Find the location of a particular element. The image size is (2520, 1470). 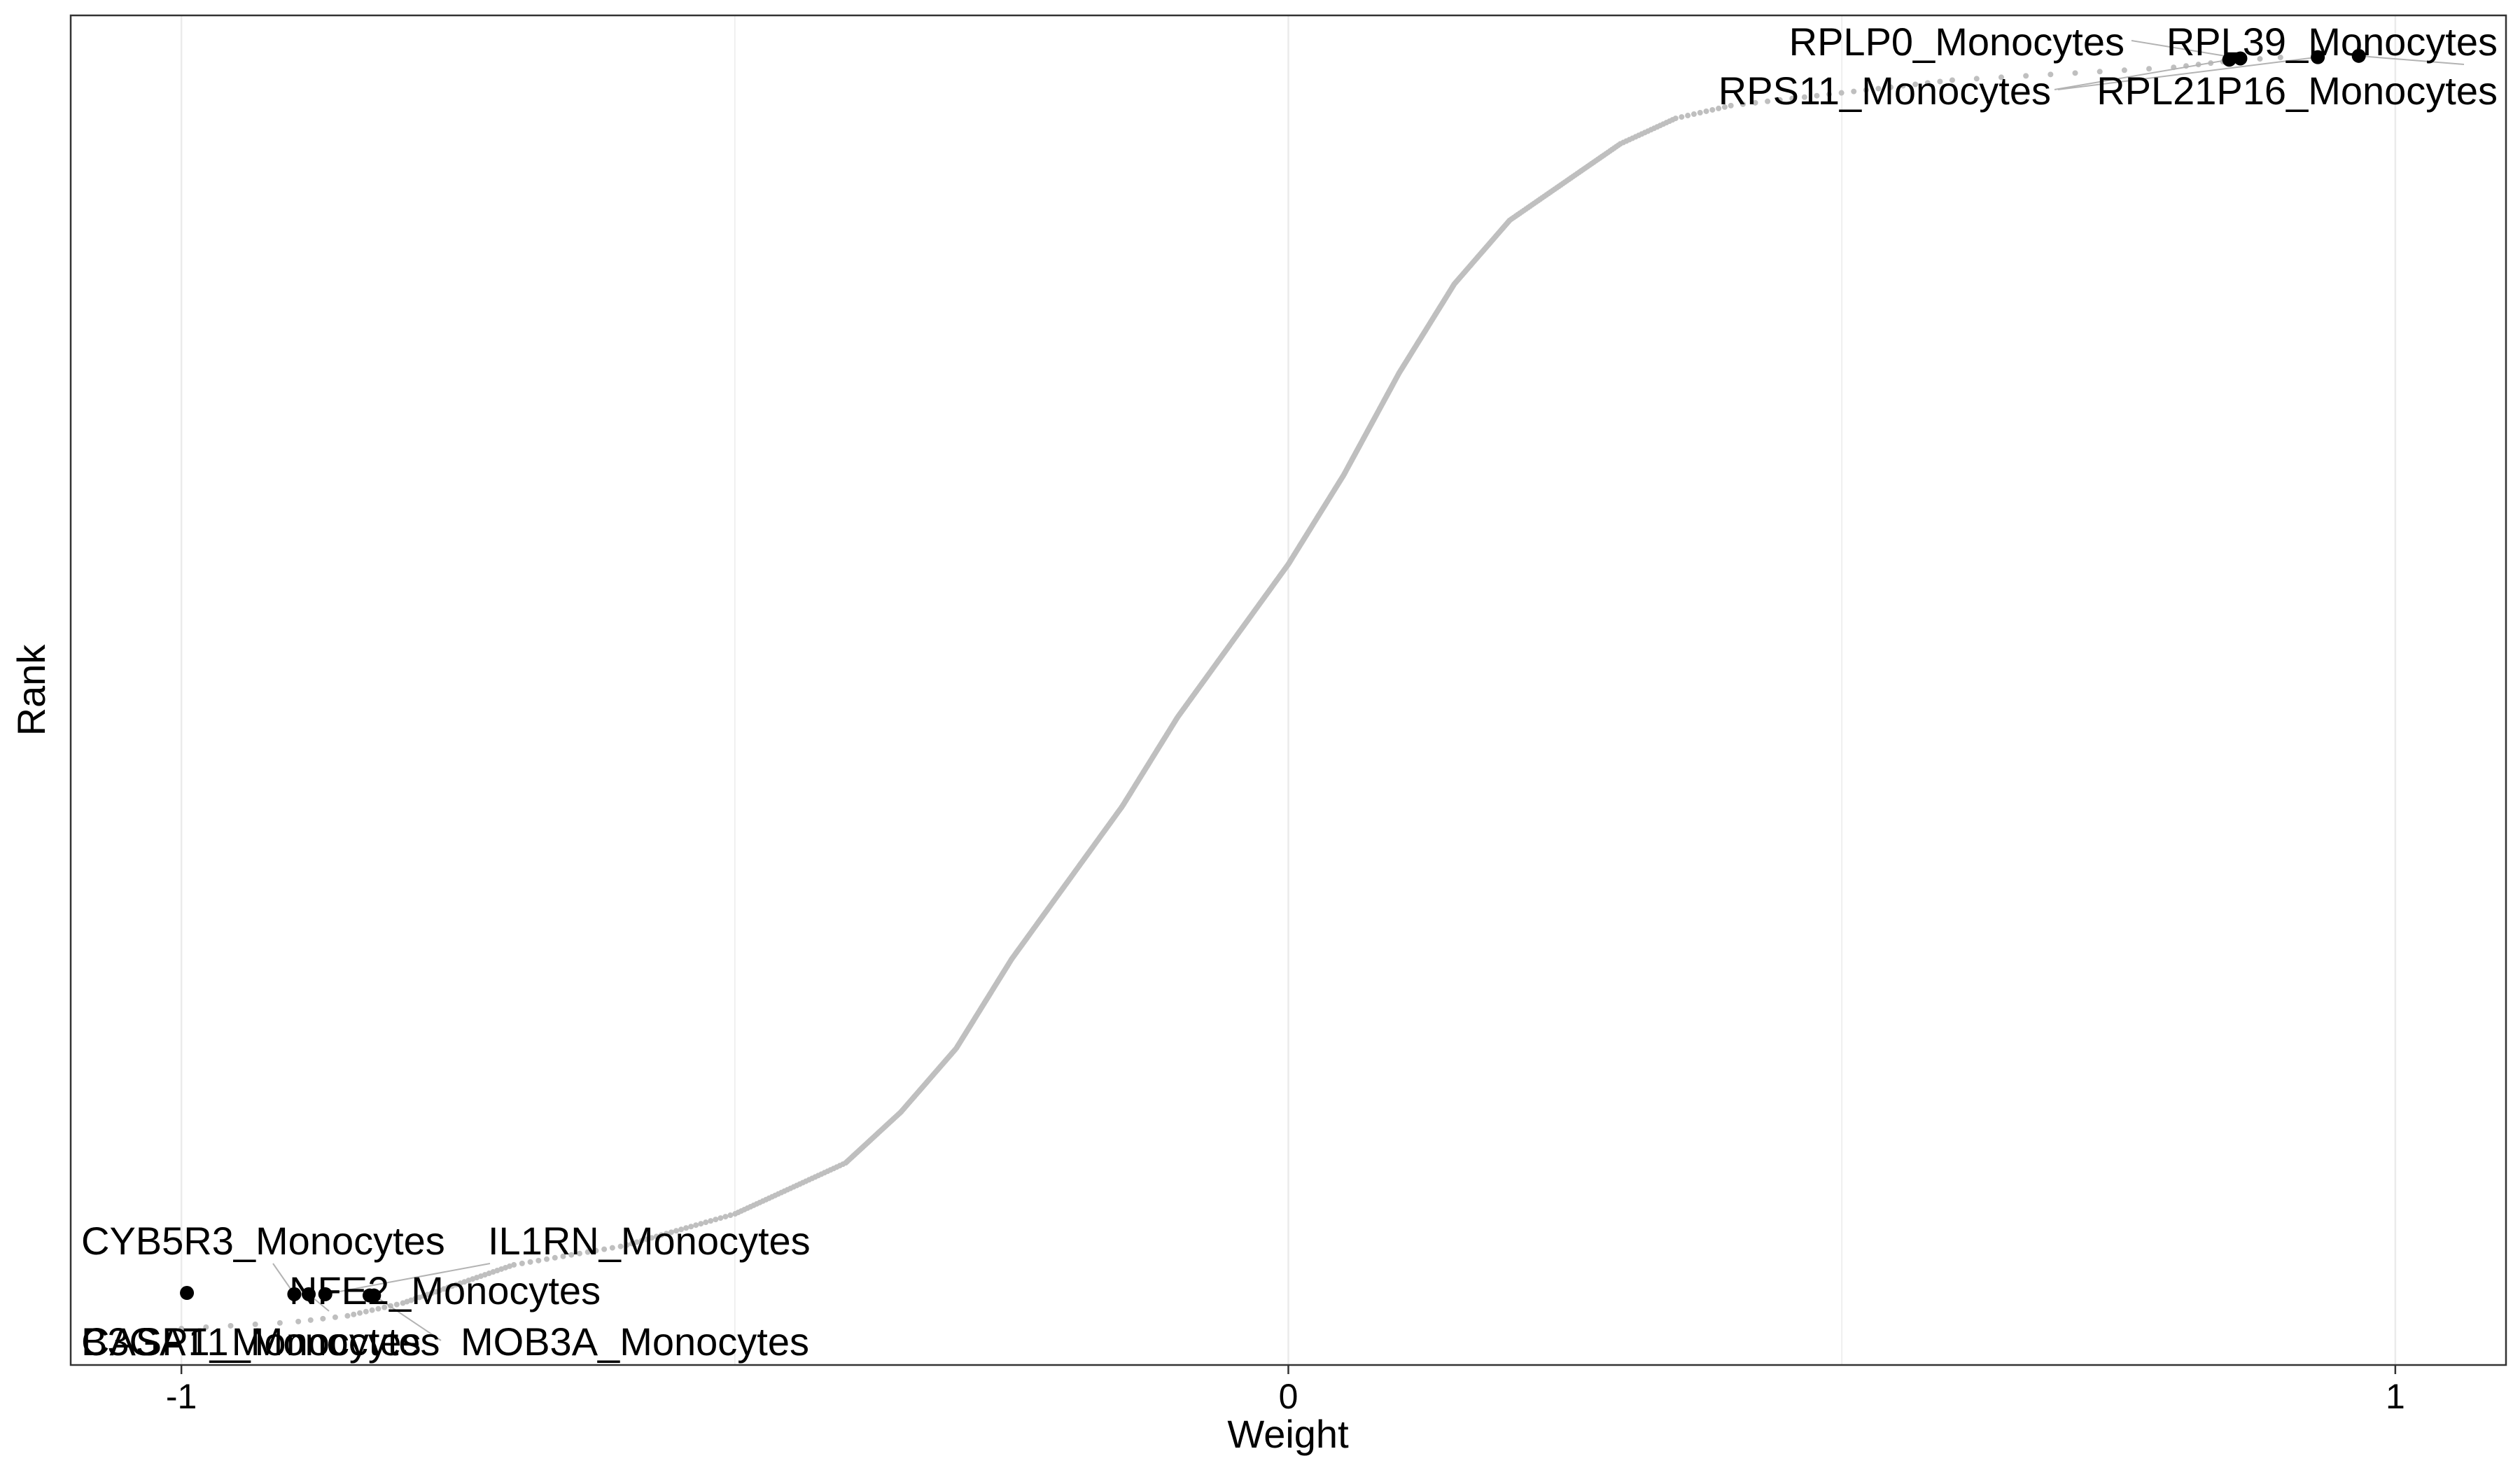

point-label: RPL21P16_Monocytes is located at coordinates (2297, 91).